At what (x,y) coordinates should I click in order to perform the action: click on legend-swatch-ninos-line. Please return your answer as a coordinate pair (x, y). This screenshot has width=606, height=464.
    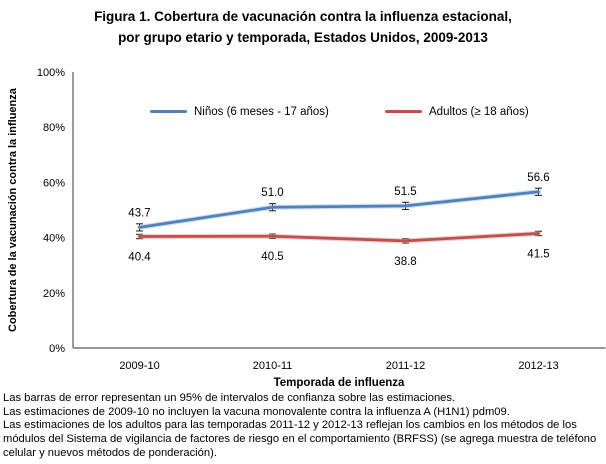
    Looking at the image, I should click on (168, 111).